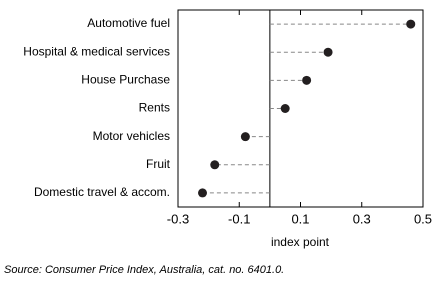 The height and width of the screenshot is (282, 436). Describe the element at coordinates (300, 242) in the screenshot. I see `x-axis-label: index point` at that location.